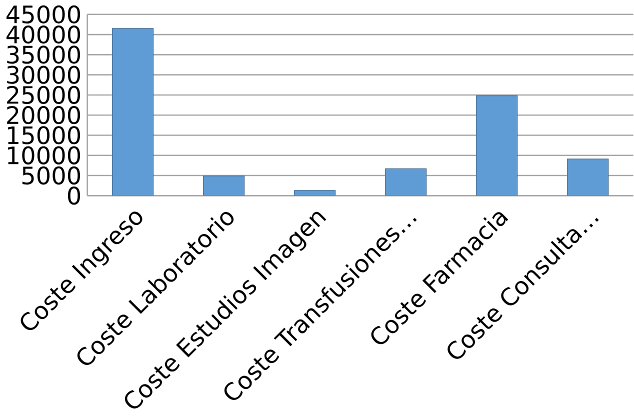 The width and height of the screenshot is (634, 418). What do you see at coordinates (44, 135) in the screenshot?
I see `y-tick-label: 15000` at bounding box center [44, 135].